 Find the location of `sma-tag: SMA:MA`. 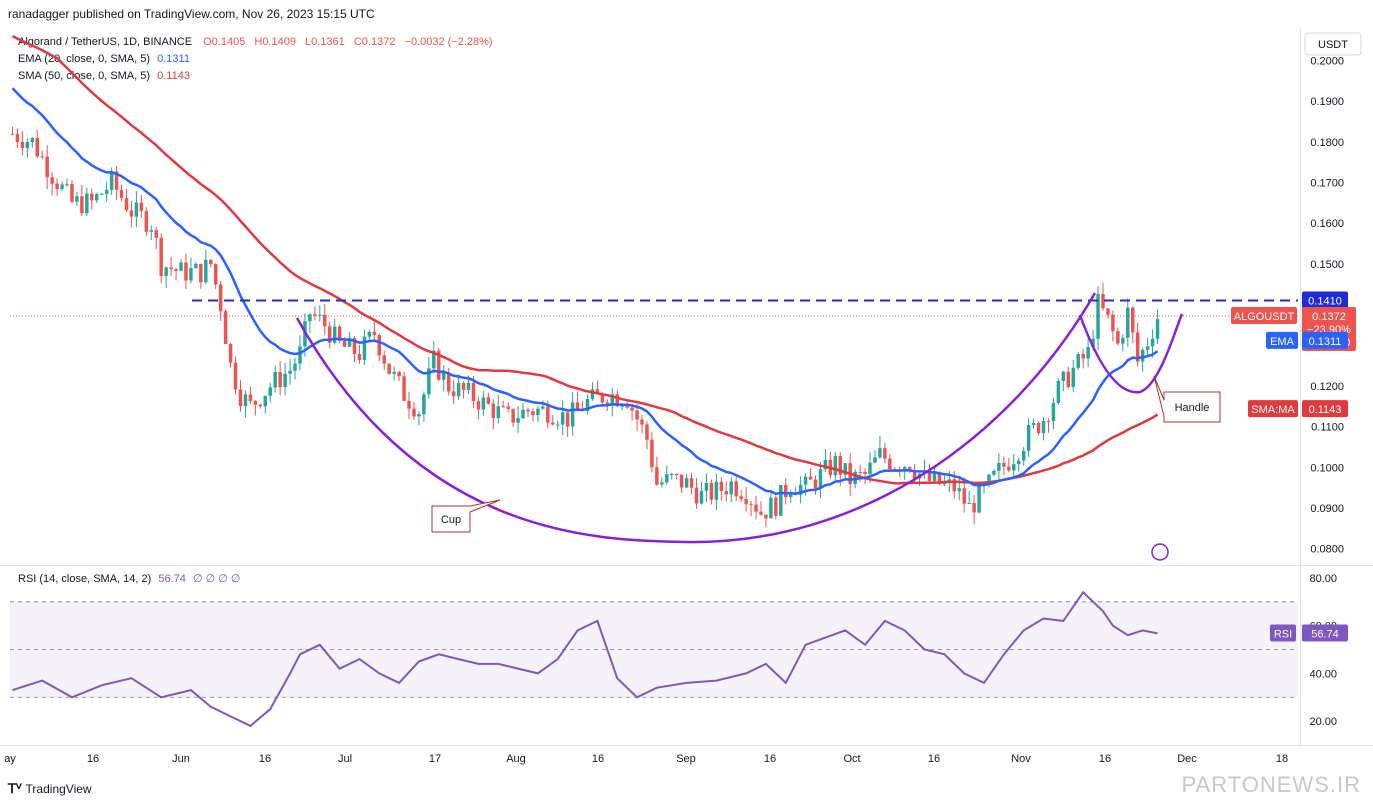

sma-tag: SMA:MA is located at coordinates (1273, 410).